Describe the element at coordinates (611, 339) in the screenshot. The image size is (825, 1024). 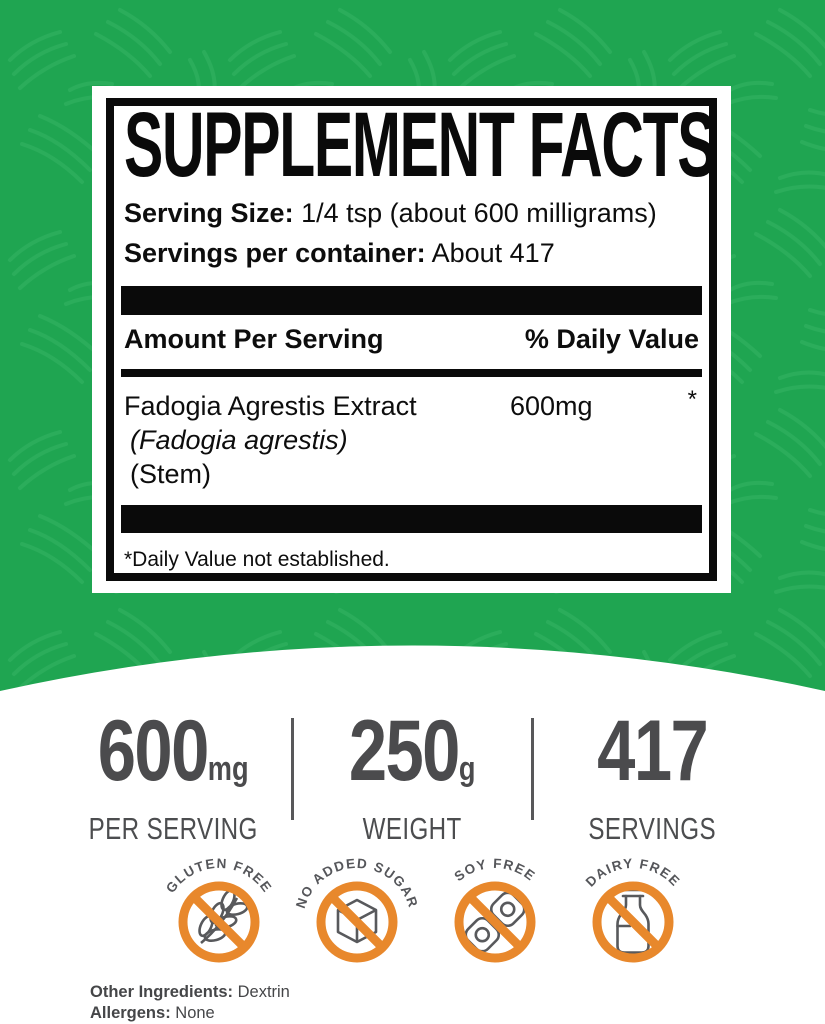
I see `daily-value-header: % Daily Value` at that location.